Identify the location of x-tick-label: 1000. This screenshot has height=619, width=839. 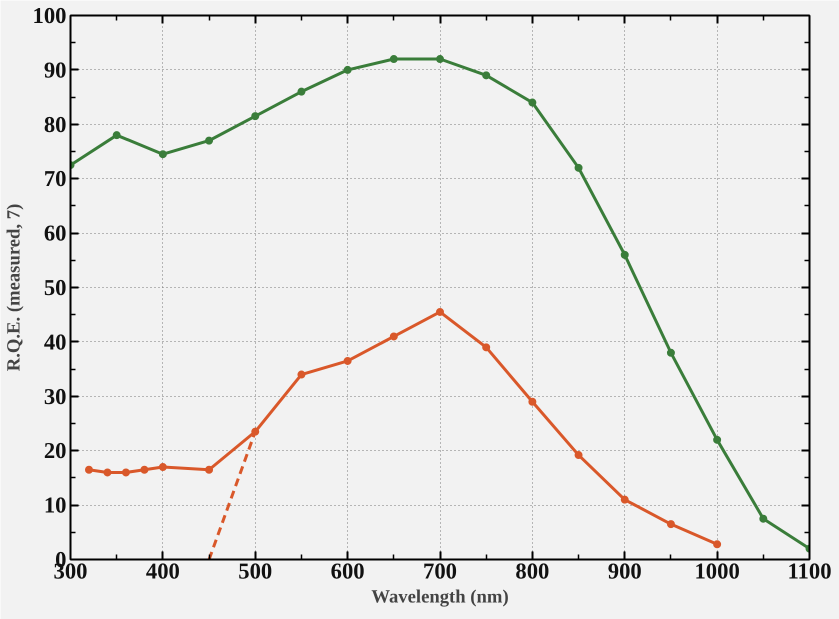
(717, 571).